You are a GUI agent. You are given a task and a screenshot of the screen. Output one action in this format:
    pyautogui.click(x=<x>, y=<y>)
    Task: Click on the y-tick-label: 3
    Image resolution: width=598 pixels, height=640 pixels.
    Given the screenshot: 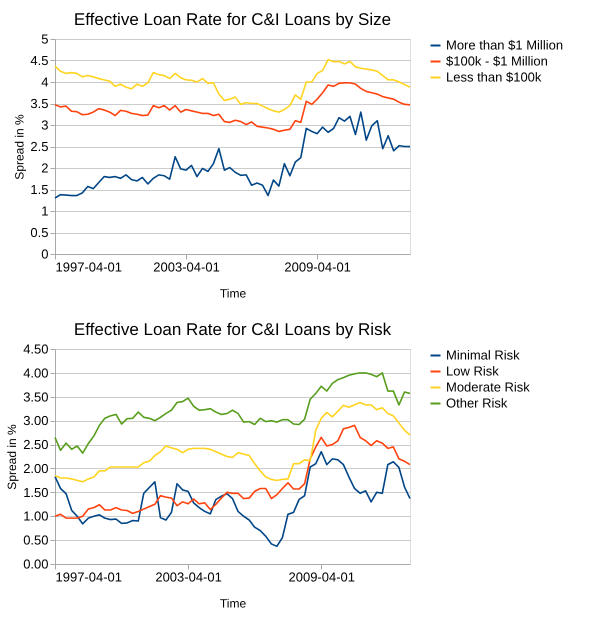 What is the action you would take?
    pyautogui.click(x=44, y=125)
    